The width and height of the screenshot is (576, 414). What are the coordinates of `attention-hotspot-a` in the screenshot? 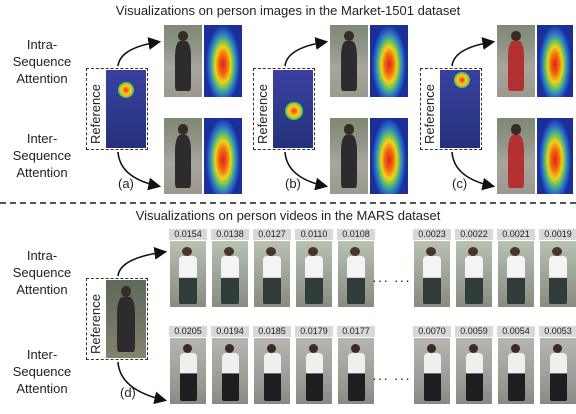 It's located at (126, 90).